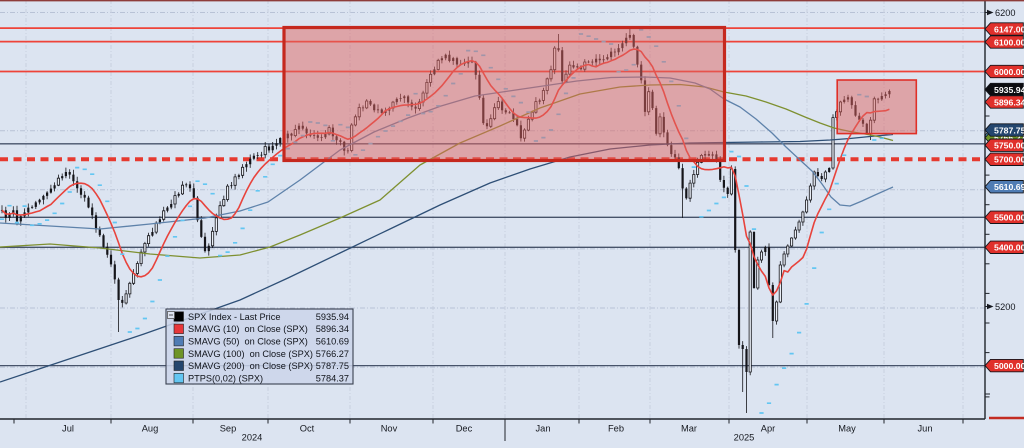  I want to click on svg-text: Nov, so click(389, 429).